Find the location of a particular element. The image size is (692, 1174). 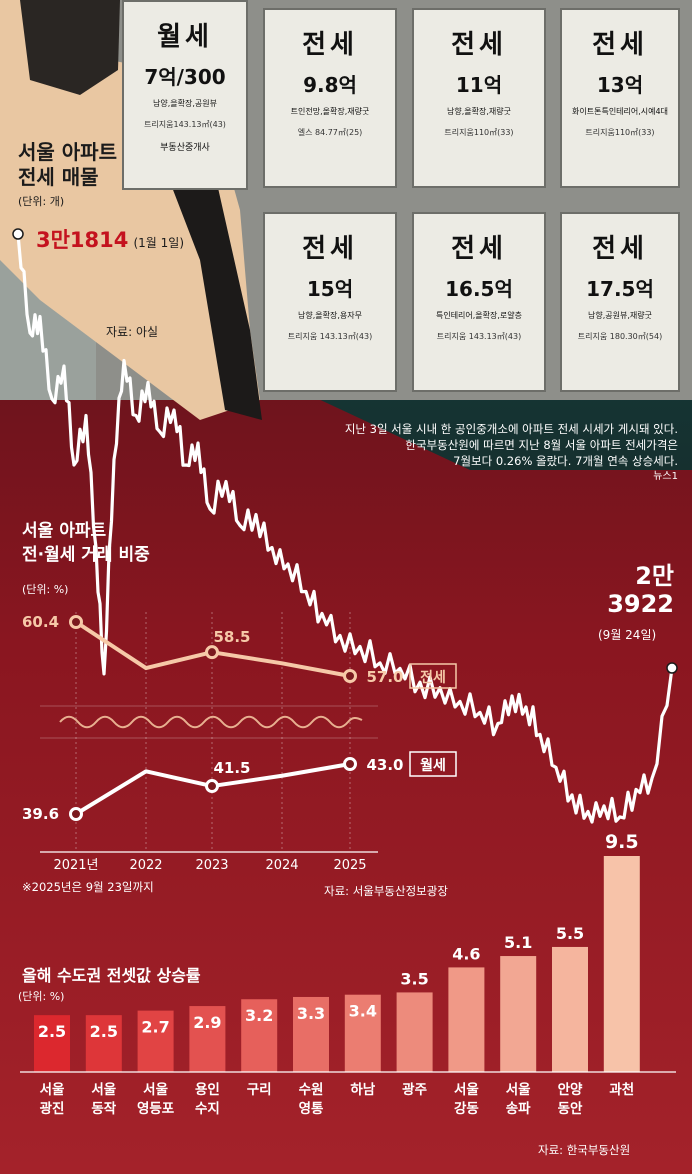

listings-start-point is located at coordinates (18, 234).